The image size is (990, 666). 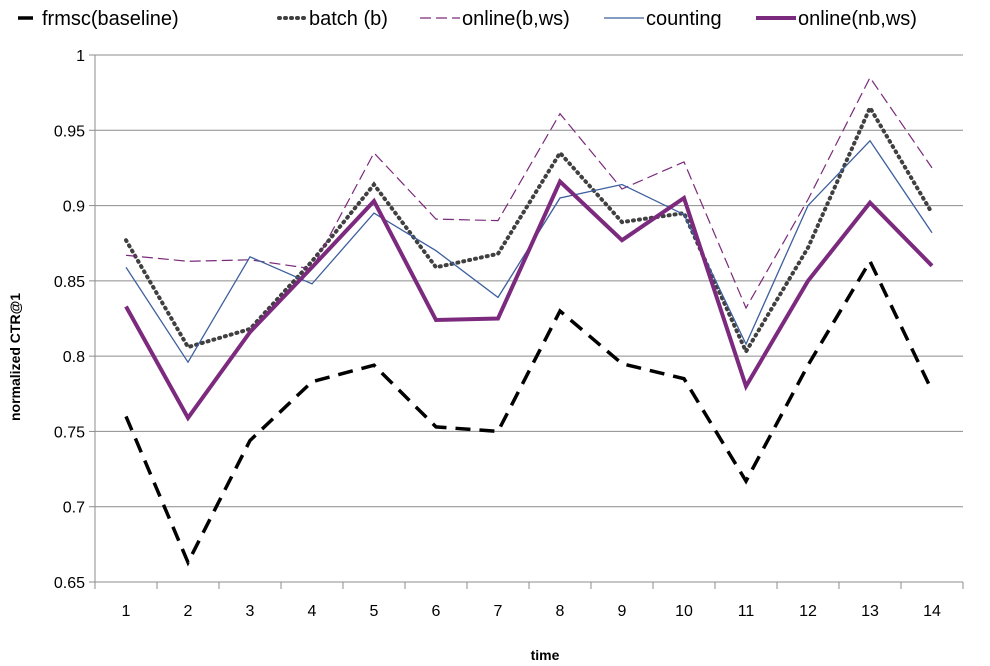 I want to click on legend-label: frmsc(baseline), so click(x=110, y=19).